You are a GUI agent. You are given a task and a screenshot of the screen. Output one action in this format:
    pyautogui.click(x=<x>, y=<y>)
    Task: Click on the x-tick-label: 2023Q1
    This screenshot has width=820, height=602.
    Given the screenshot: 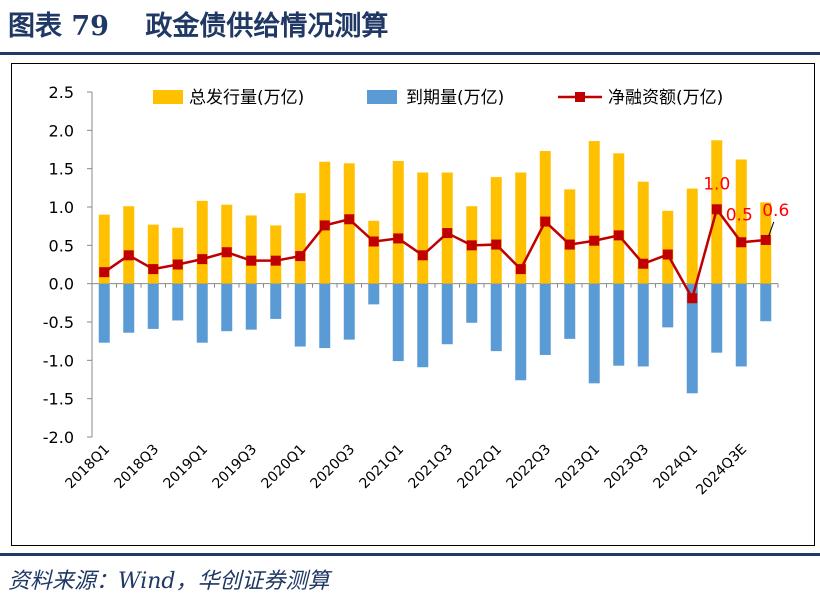 What is the action you would take?
    pyautogui.click(x=577, y=467)
    